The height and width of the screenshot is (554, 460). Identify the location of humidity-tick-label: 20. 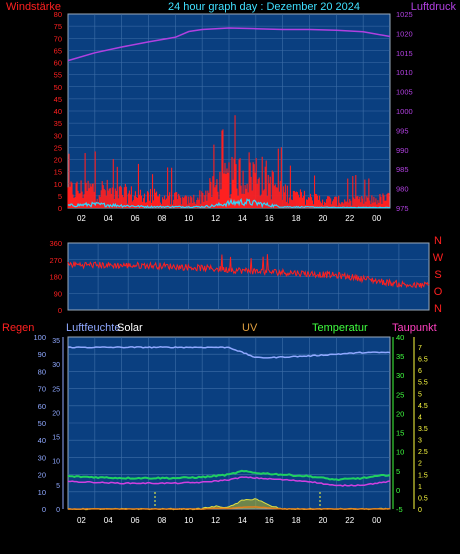
(56, 413).